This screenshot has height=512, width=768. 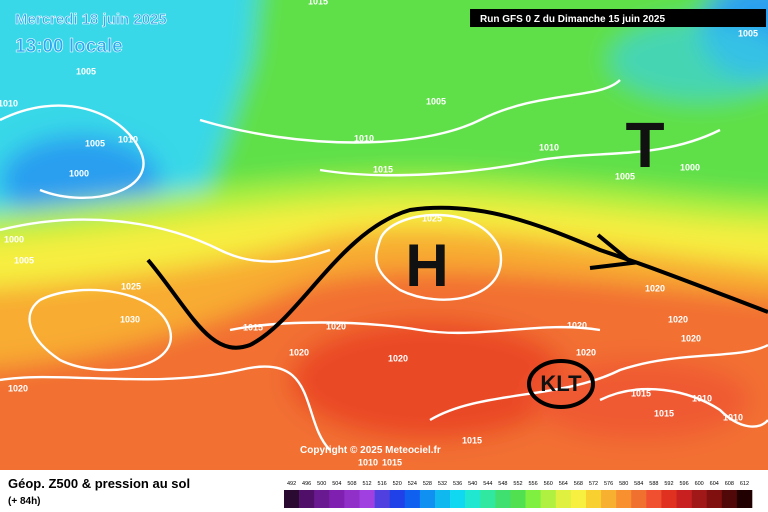 I want to click on scale-label: 560, so click(x=548, y=484).